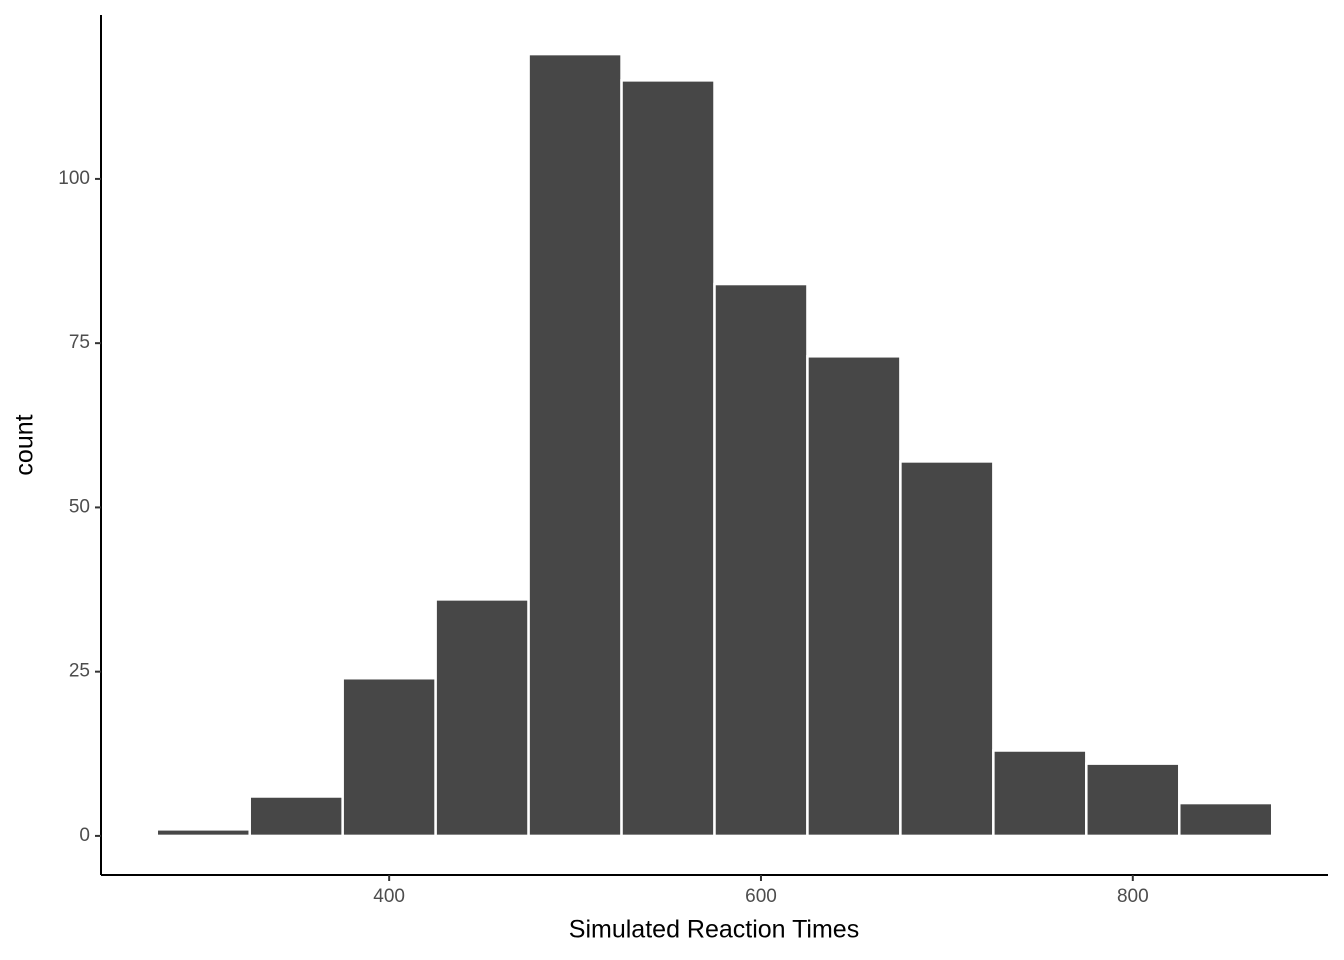 This screenshot has width=1344, height=960. I want to click on y-tick-label: 75, so click(79, 342).